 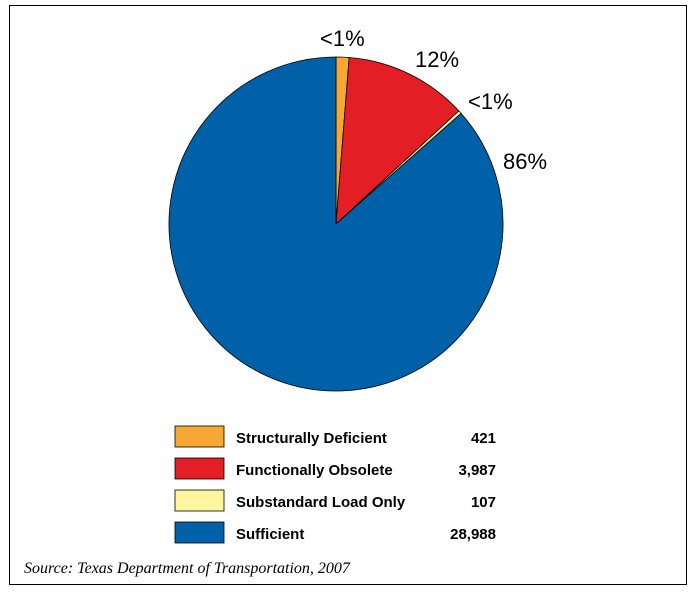 What do you see at coordinates (314, 470) in the screenshot?
I see `legend-label: Functionally Obsolete` at bounding box center [314, 470].